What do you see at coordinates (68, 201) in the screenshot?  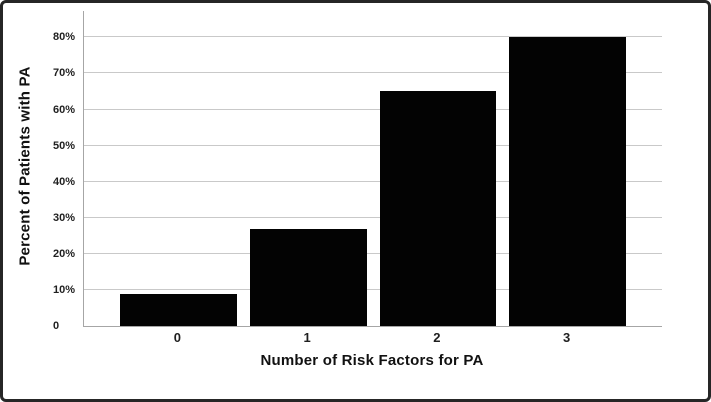 I see `y-axis-tick-labels: 0 10% 20% 30% 40% 50% 60% 70% 80%` at bounding box center [68, 201].